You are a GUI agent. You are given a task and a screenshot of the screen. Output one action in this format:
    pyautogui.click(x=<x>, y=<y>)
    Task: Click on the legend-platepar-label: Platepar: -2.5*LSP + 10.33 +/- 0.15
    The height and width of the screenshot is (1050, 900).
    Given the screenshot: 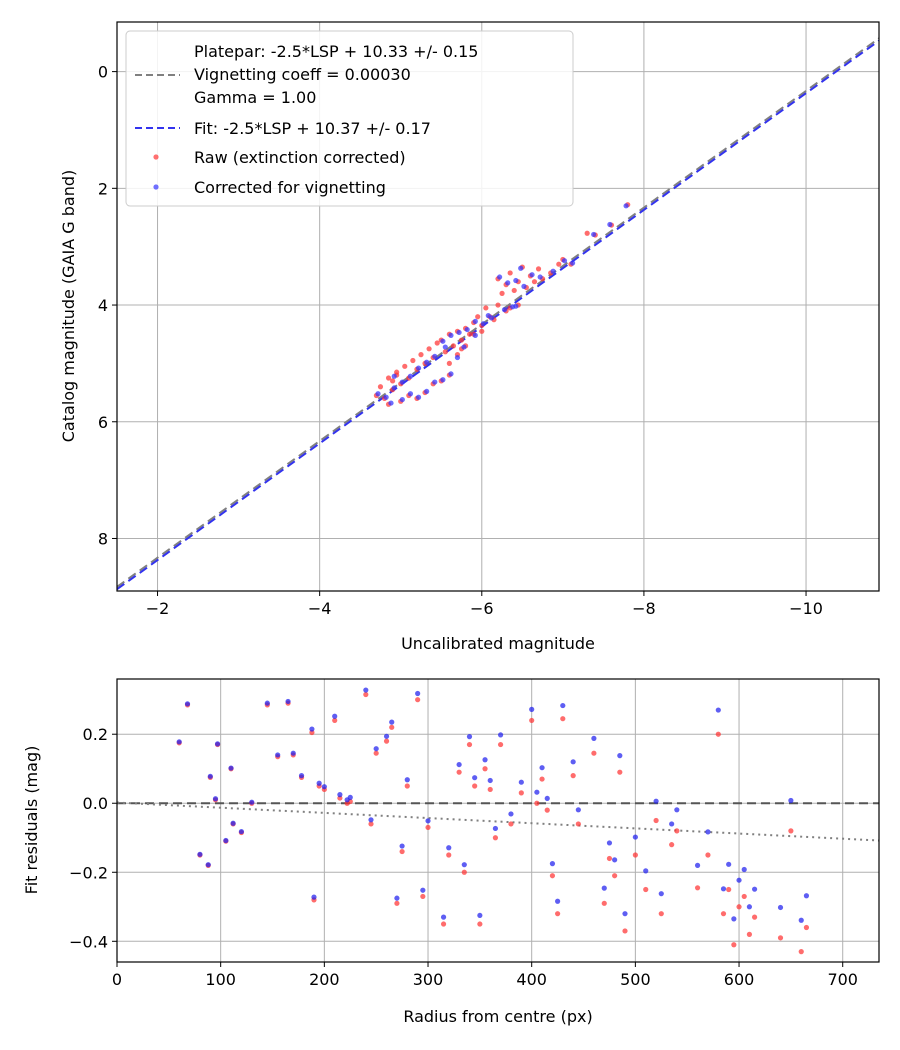 What is the action you would take?
    pyautogui.click(x=336, y=51)
    